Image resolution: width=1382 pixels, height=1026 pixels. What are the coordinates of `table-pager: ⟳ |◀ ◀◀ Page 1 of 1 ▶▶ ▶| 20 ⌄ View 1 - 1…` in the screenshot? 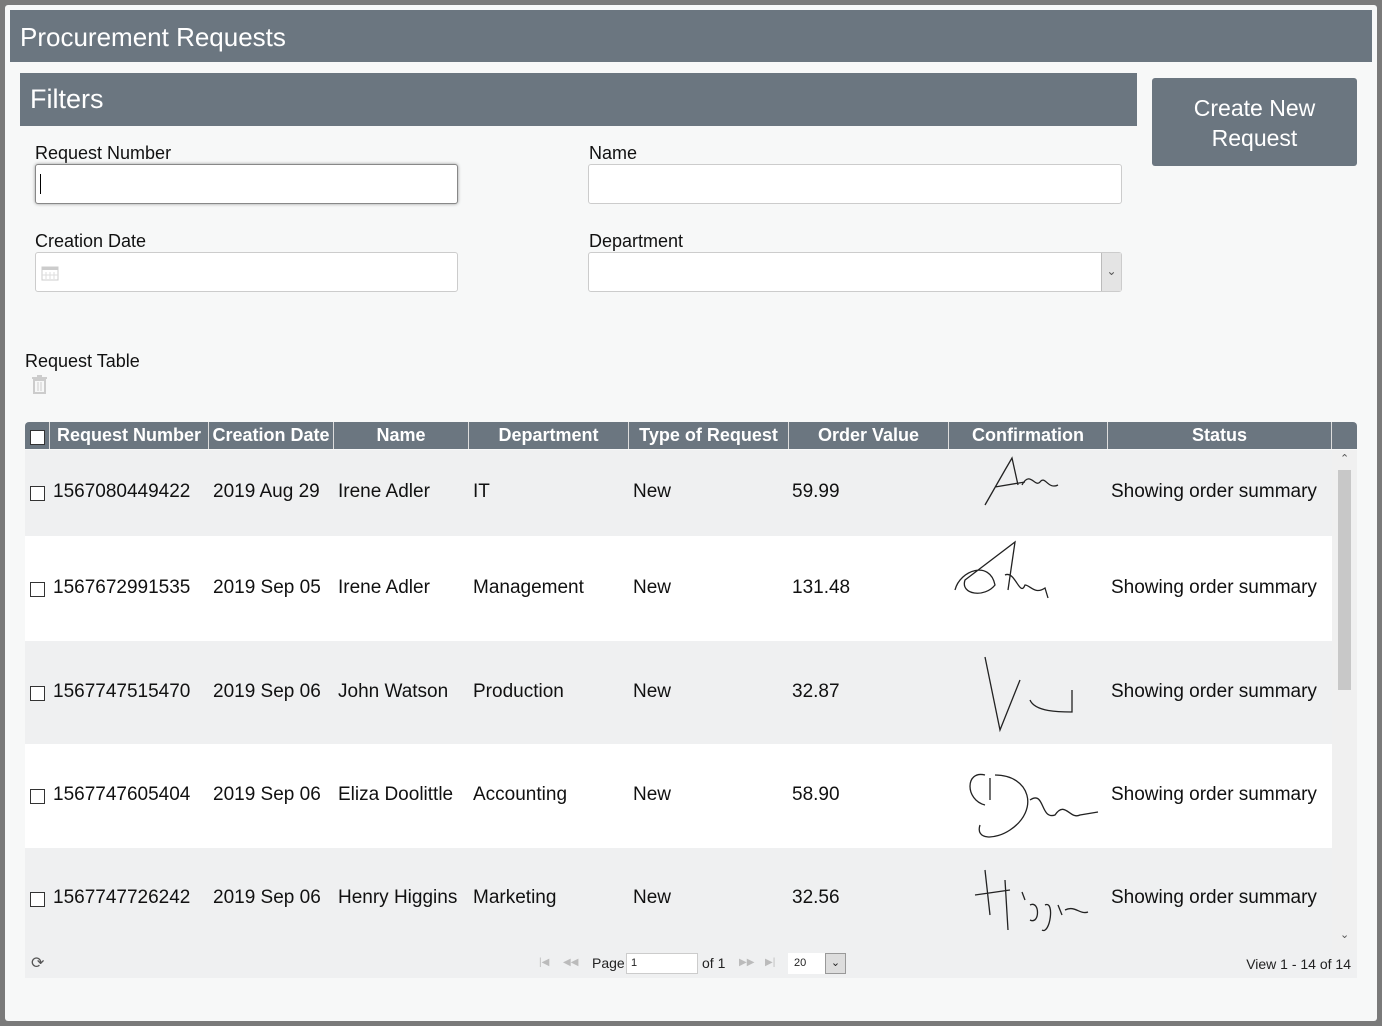 It's located at (691, 964).